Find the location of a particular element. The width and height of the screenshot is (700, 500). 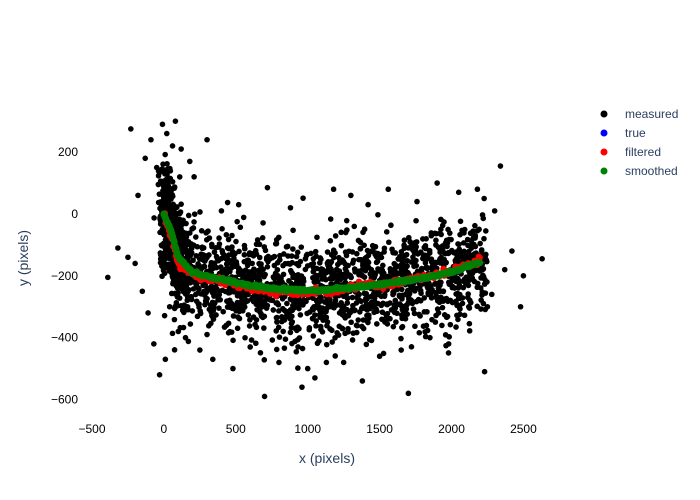

y-axis-ticks: 200 0 −200 −400 −600 is located at coordinates (64, 275).